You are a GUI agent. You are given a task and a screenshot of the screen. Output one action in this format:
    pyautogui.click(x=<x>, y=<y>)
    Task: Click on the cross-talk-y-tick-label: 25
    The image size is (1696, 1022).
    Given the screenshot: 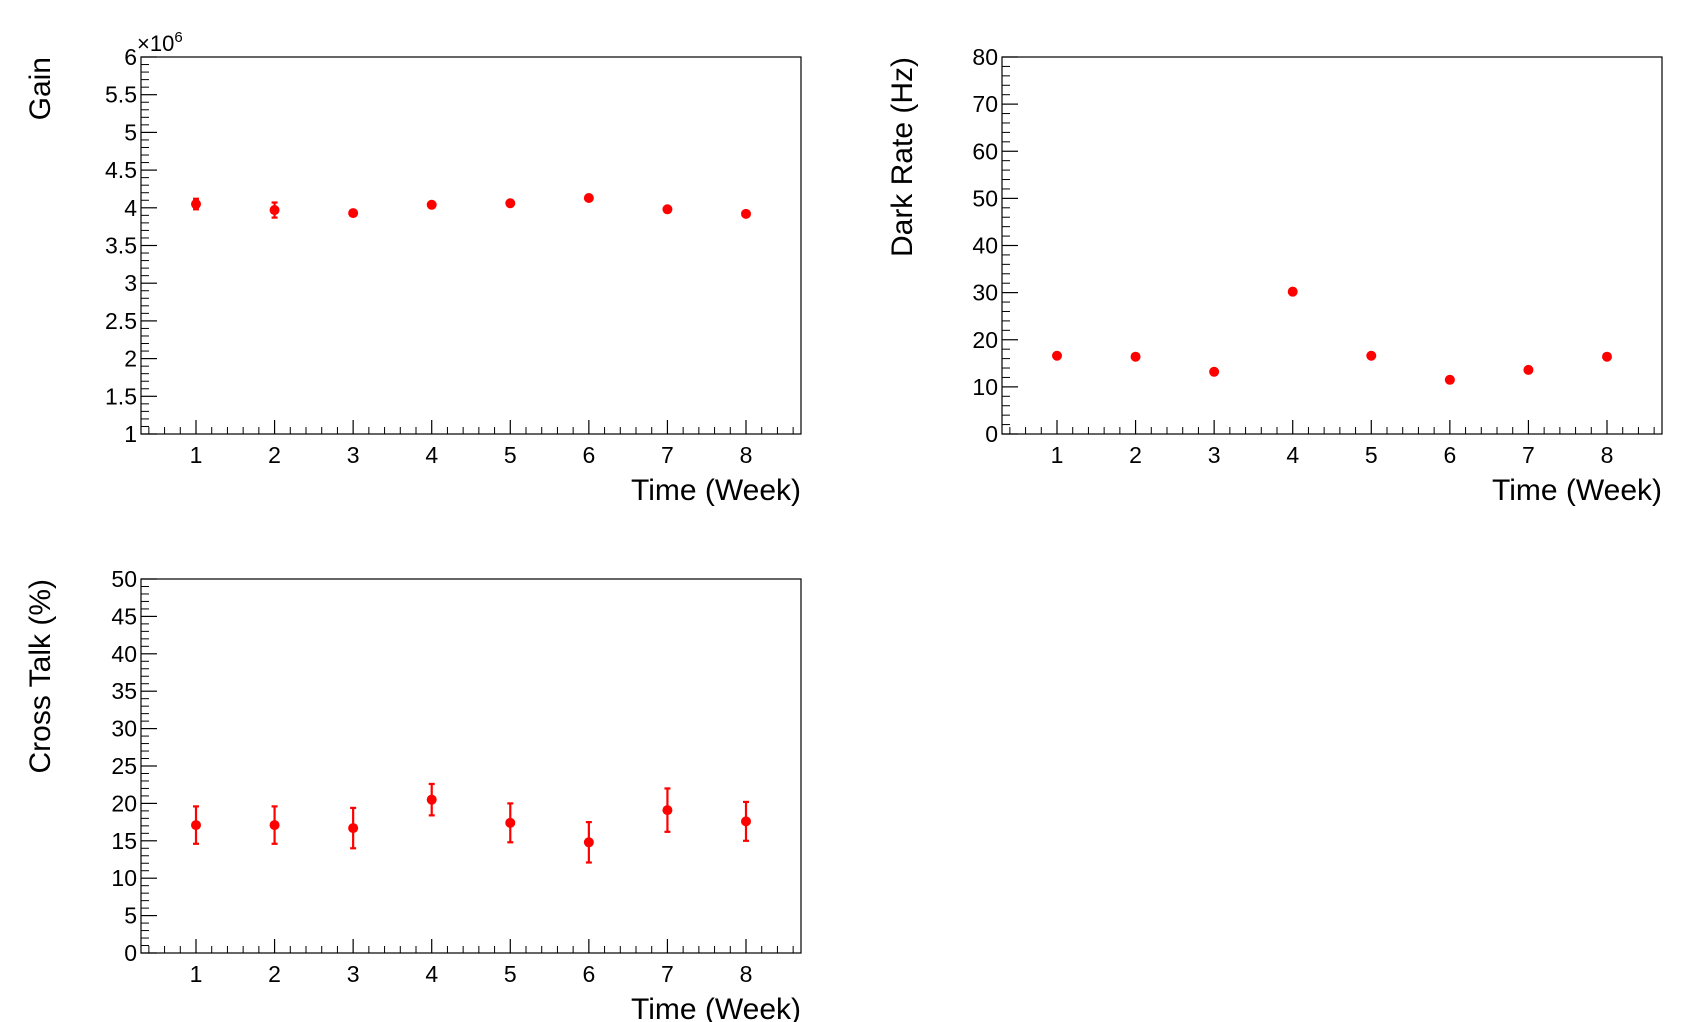 What is the action you would take?
    pyautogui.click(x=124, y=766)
    